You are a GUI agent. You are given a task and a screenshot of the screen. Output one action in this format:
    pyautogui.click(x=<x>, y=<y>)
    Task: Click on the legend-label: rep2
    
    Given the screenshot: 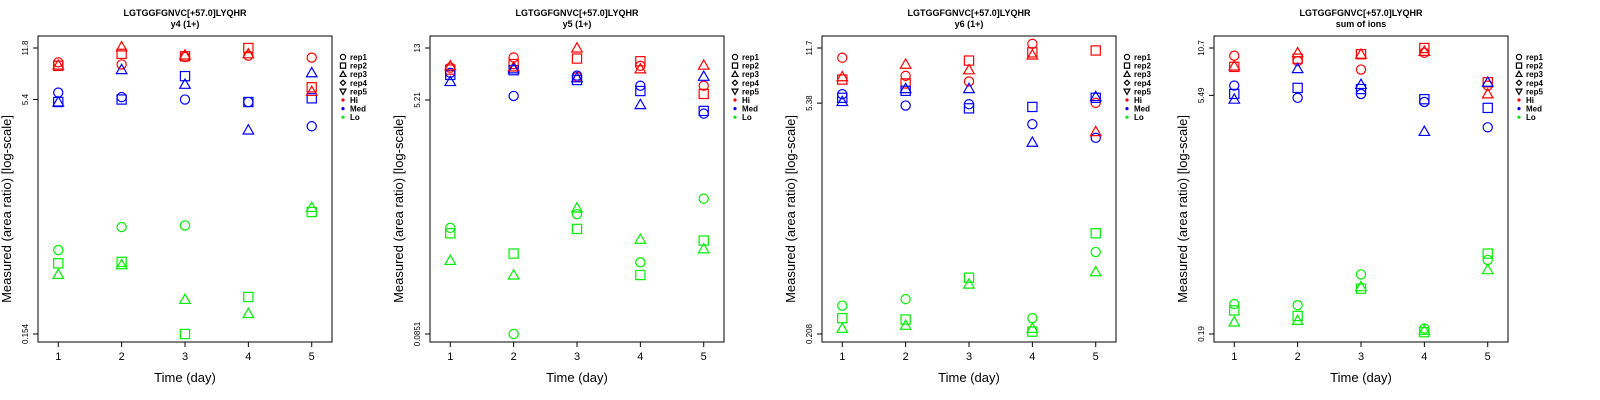 What is the action you would take?
    pyautogui.click(x=1534, y=66)
    